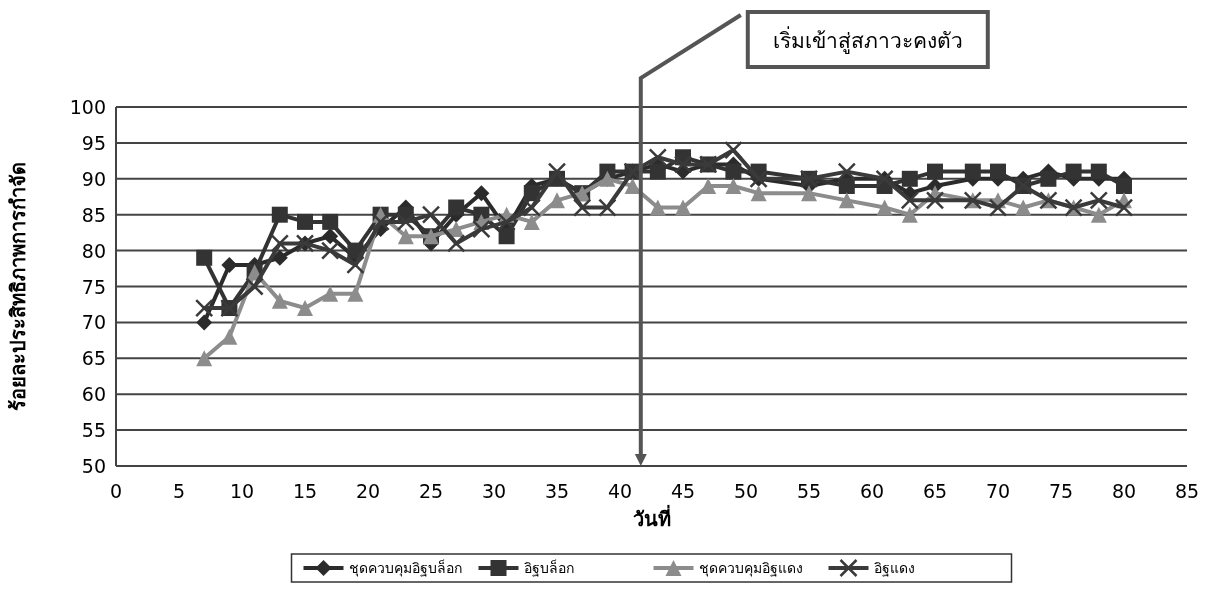 This screenshot has width=1223, height=603. Describe the element at coordinates (935, 491) in the screenshot. I see `x-tick-label: 65` at that location.